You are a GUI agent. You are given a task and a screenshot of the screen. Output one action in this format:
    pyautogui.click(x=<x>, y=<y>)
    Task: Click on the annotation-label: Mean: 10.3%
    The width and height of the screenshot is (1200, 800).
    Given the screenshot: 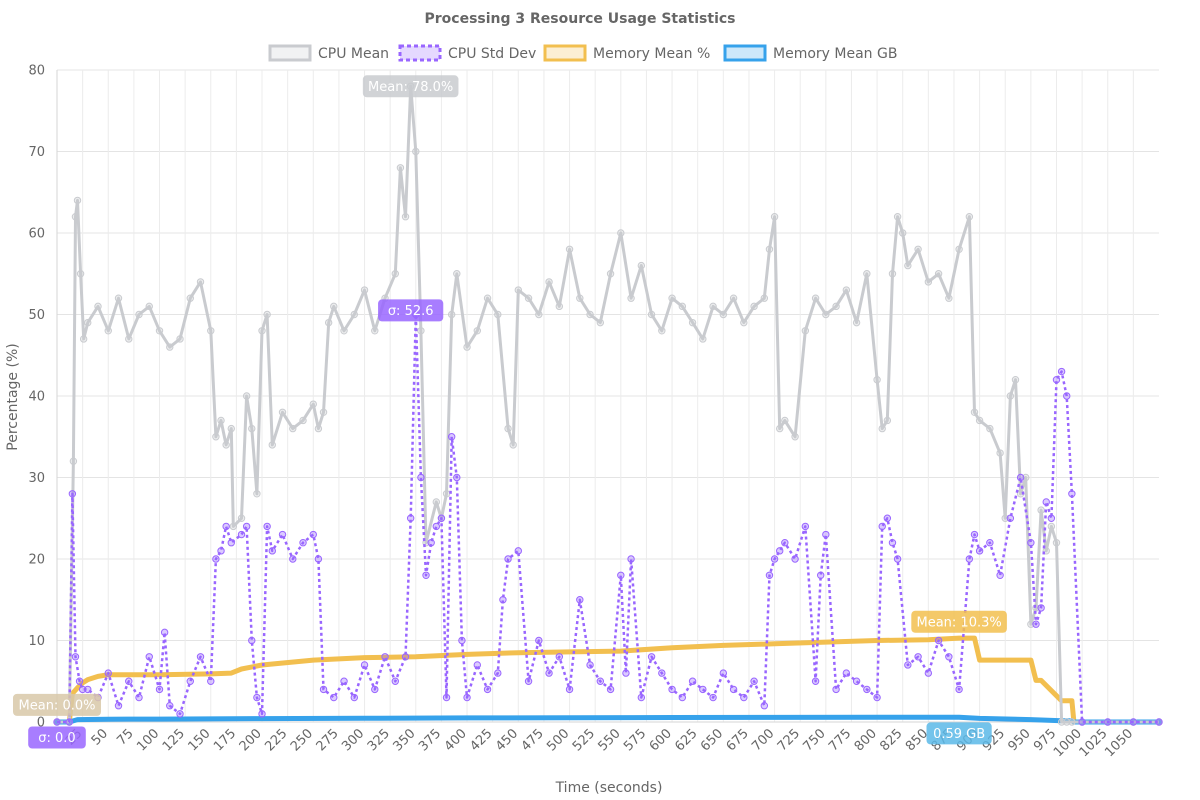 What is the action you would take?
    pyautogui.click(x=959, y=621)
    